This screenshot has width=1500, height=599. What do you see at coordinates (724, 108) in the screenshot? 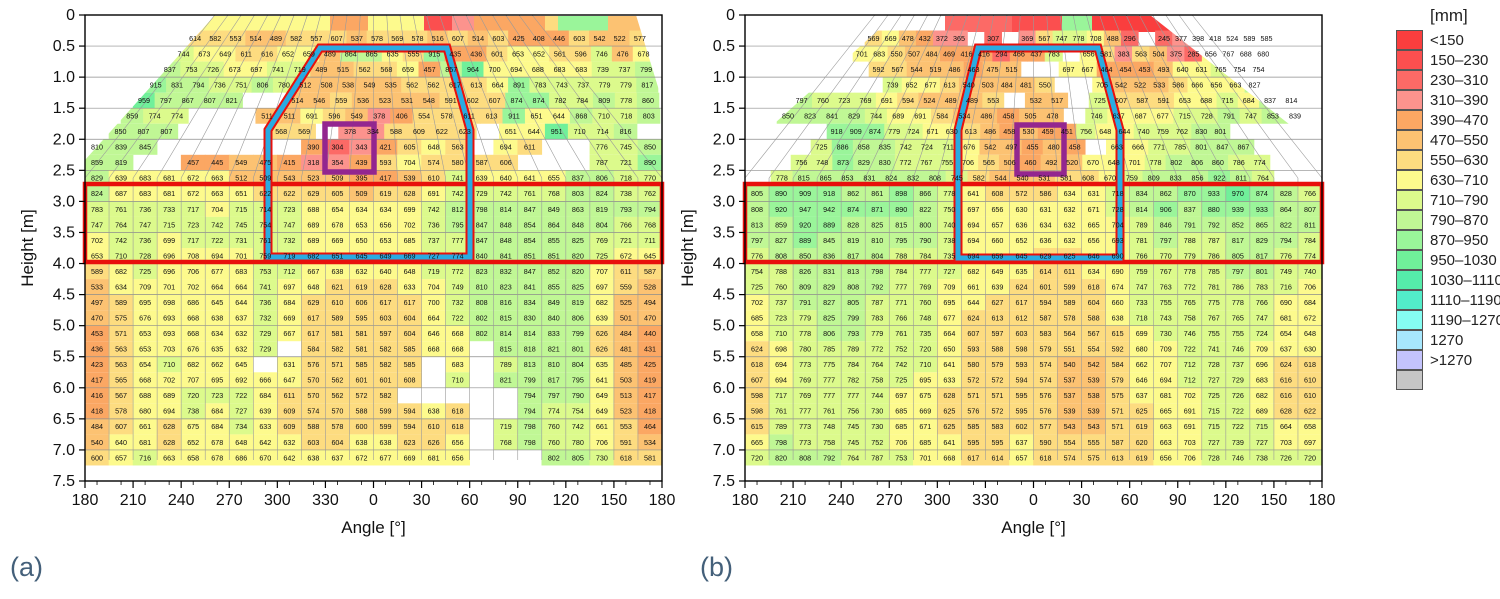
I see `y-tick-label: 1.5` at bounding box center [724, 108].